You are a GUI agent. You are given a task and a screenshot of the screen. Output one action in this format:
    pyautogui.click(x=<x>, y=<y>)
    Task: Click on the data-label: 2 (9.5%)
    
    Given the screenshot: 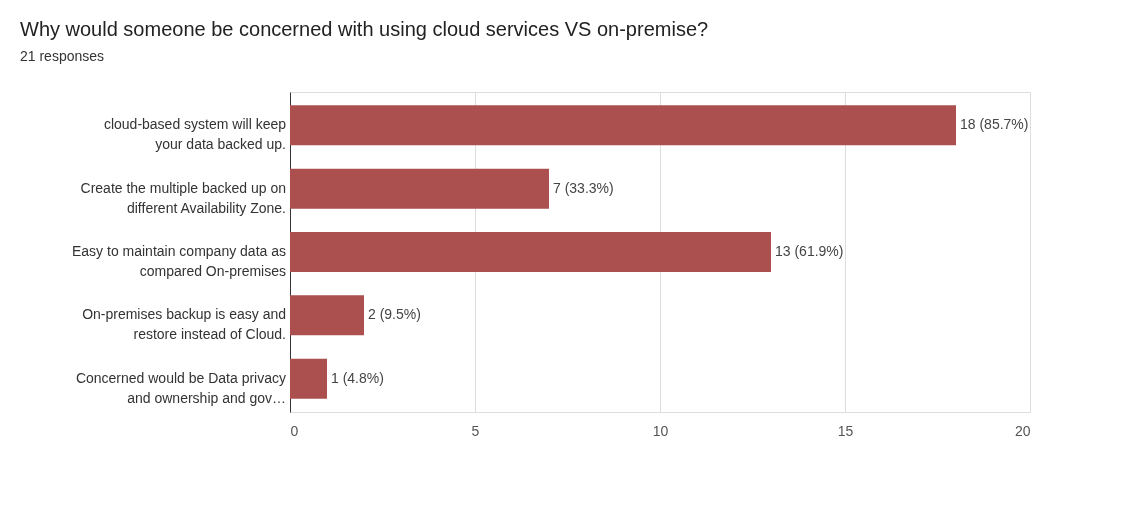 What is the action you would take?
    pyautogui.click(x=394, y=314)
    